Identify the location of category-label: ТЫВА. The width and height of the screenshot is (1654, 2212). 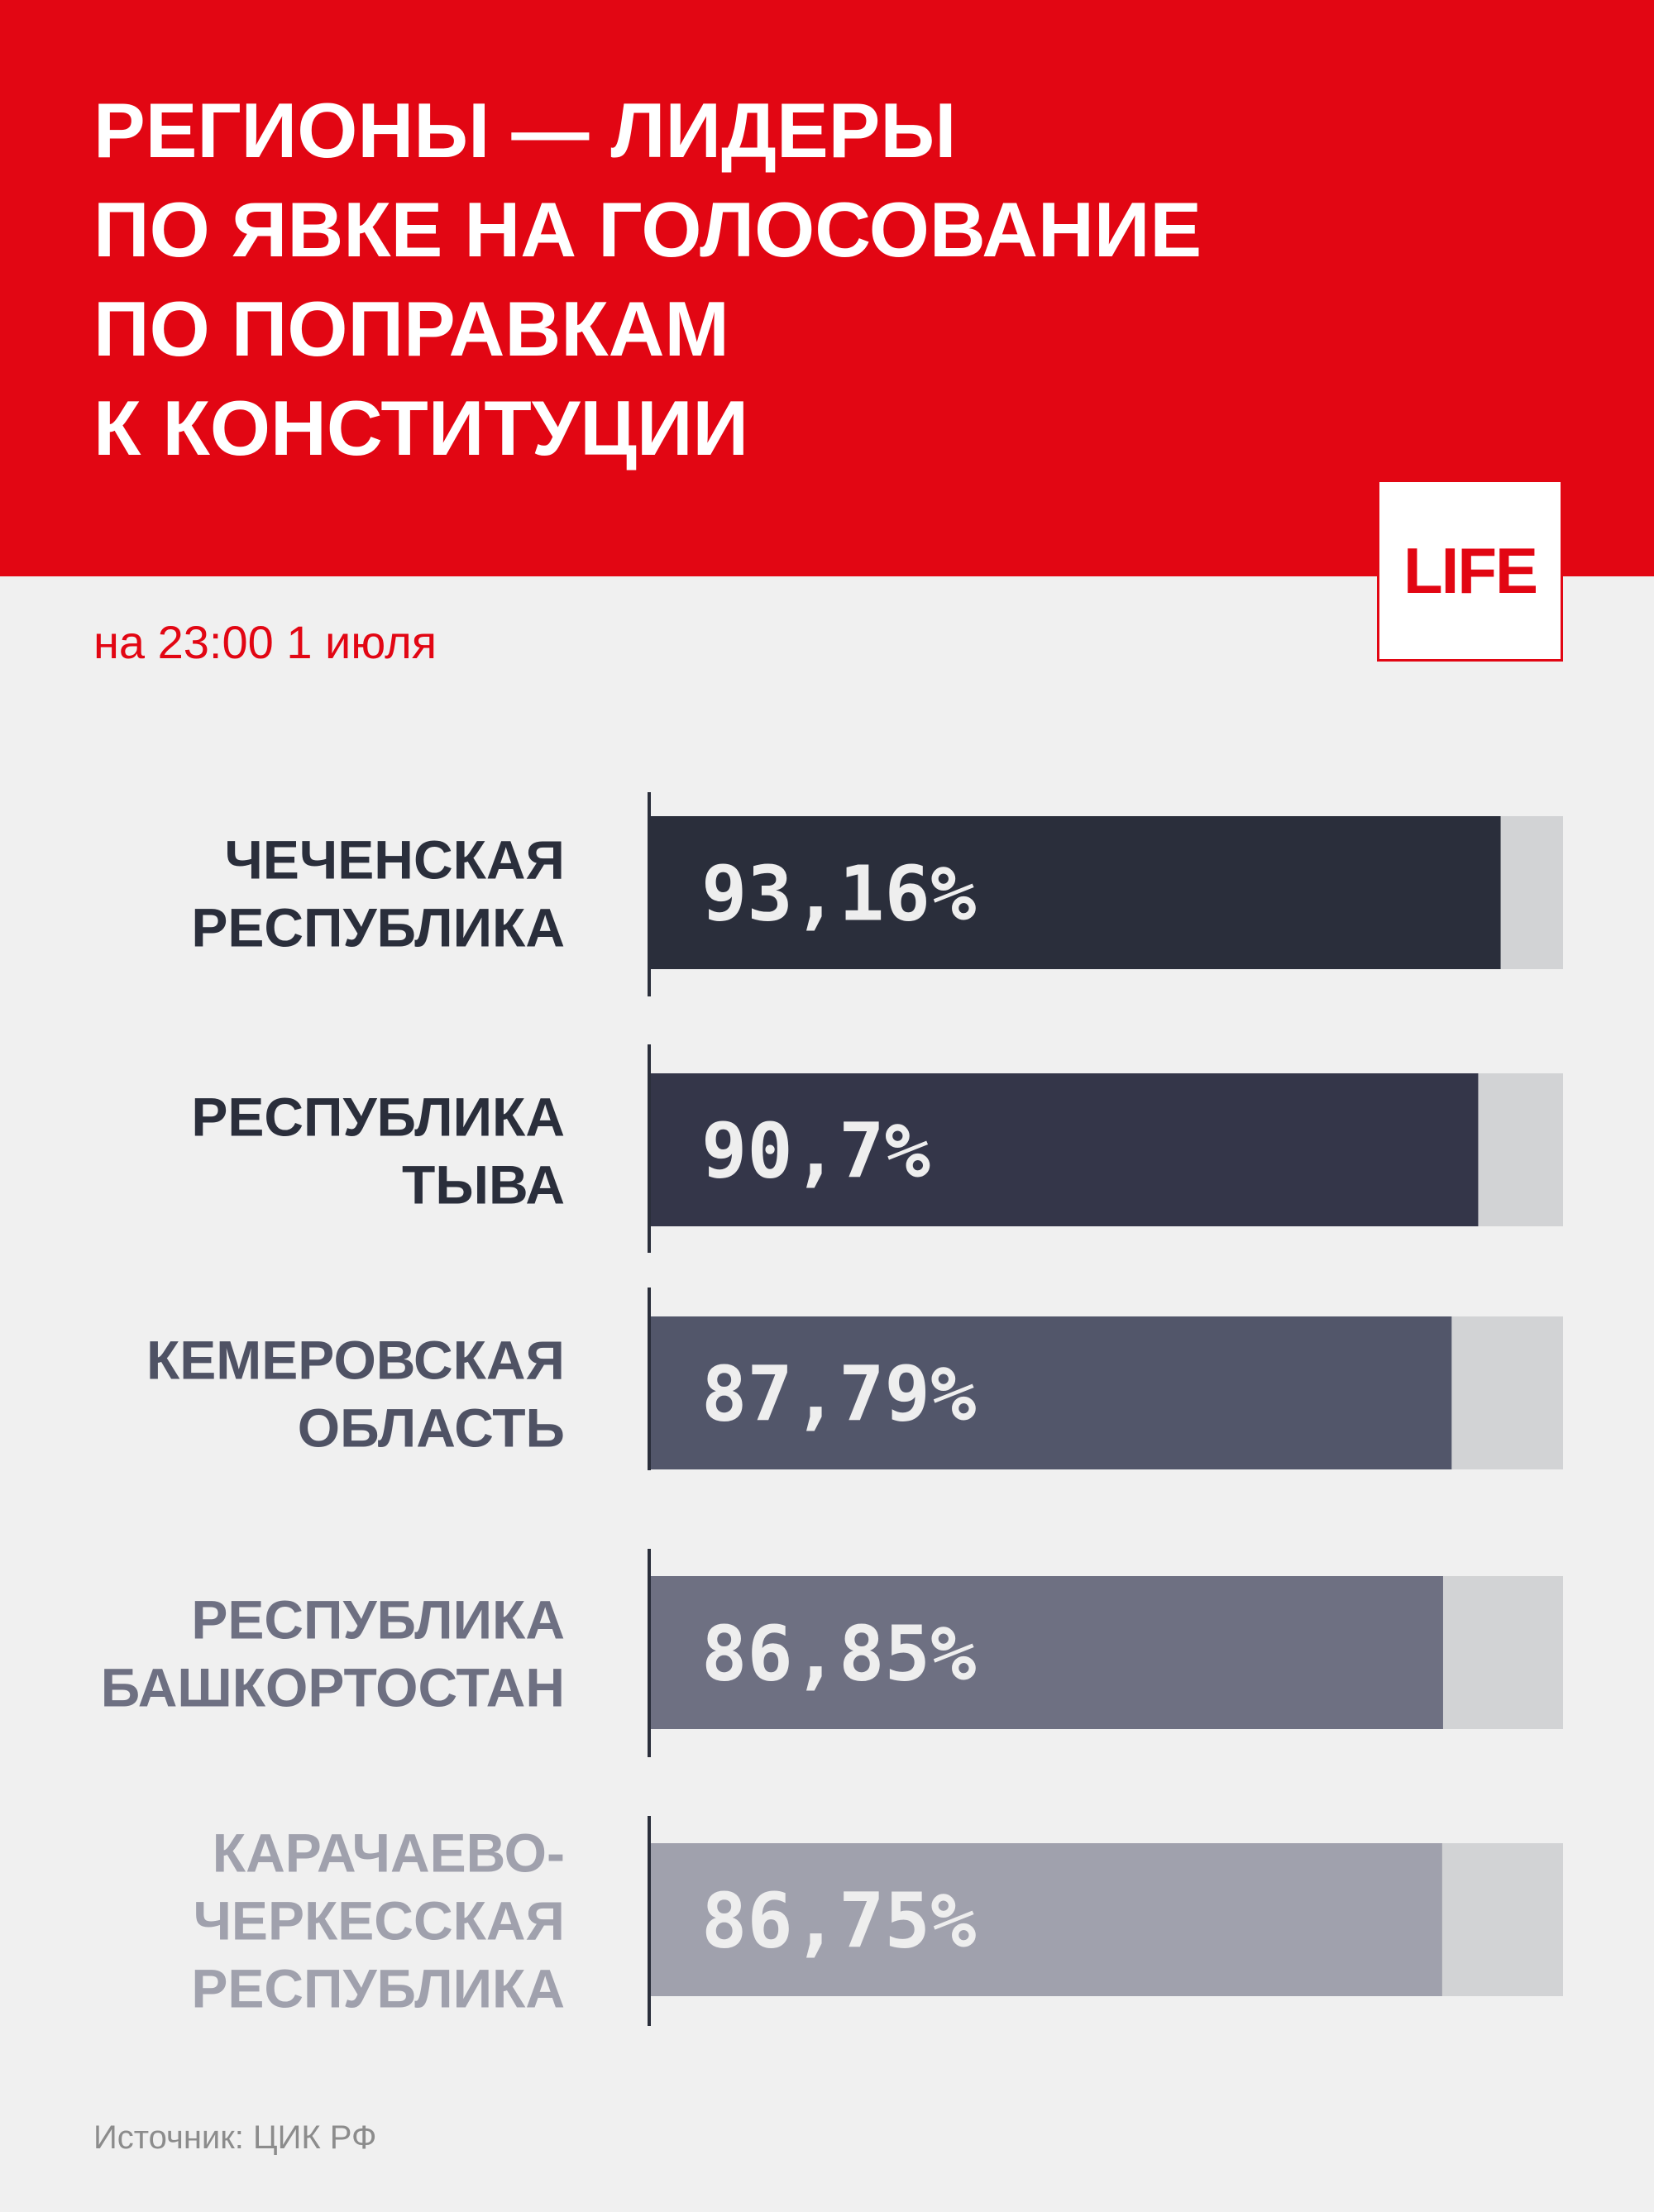
(483, 1185).